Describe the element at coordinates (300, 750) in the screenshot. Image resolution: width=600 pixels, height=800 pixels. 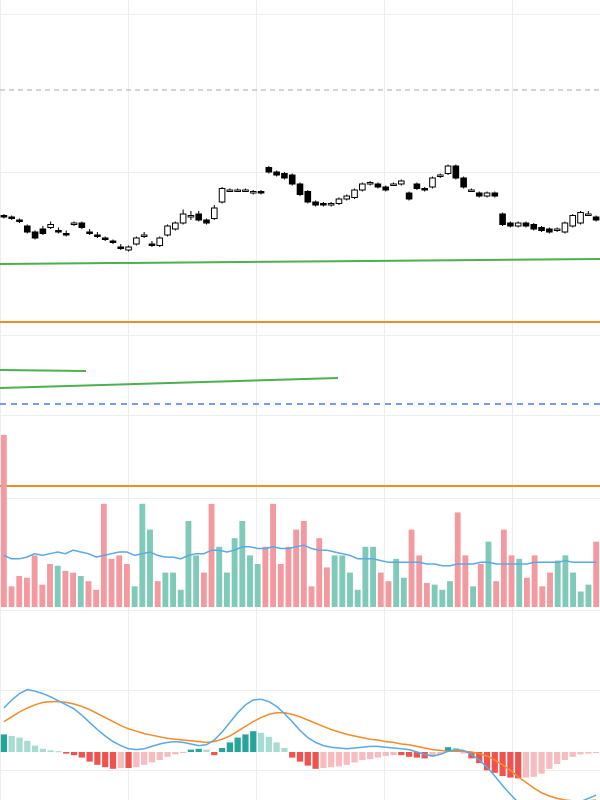
I see `macd-signal-line` at that location.